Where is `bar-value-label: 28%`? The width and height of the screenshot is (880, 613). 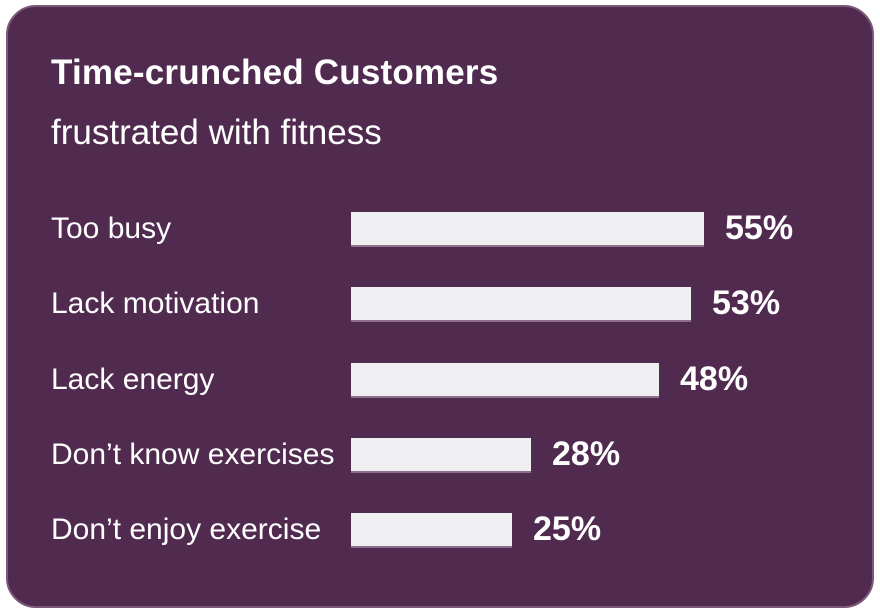
bar-value-label: 28% is located at coordinates (586, 454).